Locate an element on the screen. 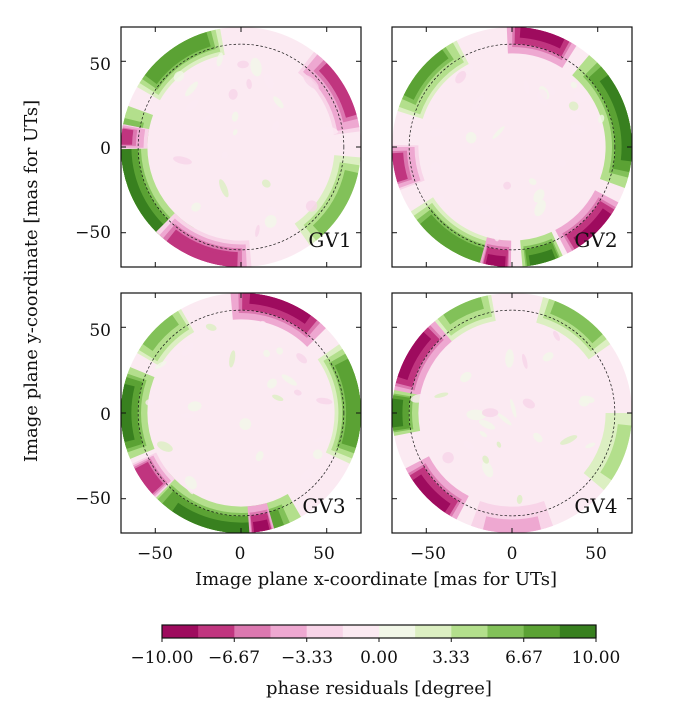  x-tick-label-0-left: 0 is located at coordinates (240, 554).